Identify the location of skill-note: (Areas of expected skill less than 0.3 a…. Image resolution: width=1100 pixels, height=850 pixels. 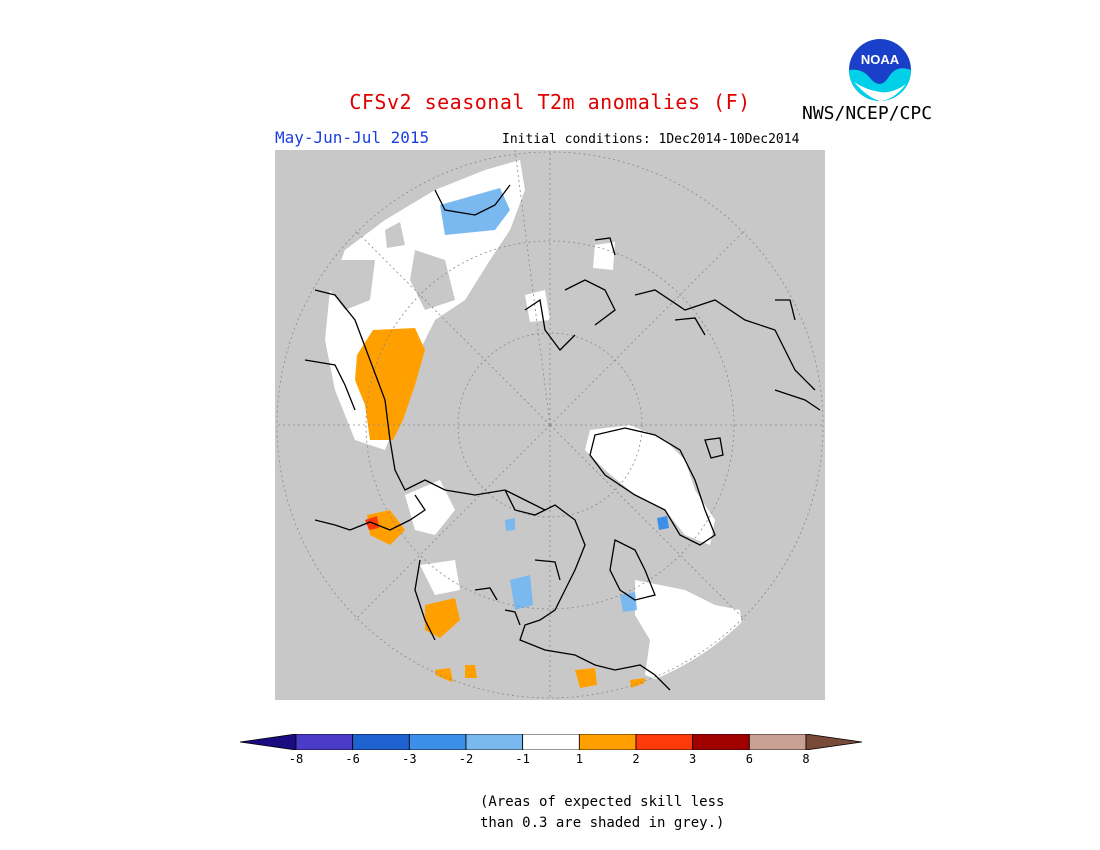
(602, 813).